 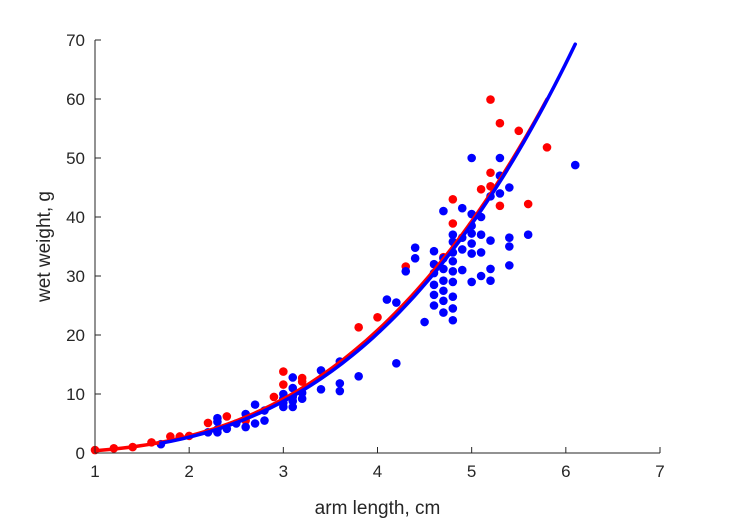 What do you see at coordinates (565, 471) in the screenshot?
I see `x-tick-label: 6` at bounding box center [565, 471].